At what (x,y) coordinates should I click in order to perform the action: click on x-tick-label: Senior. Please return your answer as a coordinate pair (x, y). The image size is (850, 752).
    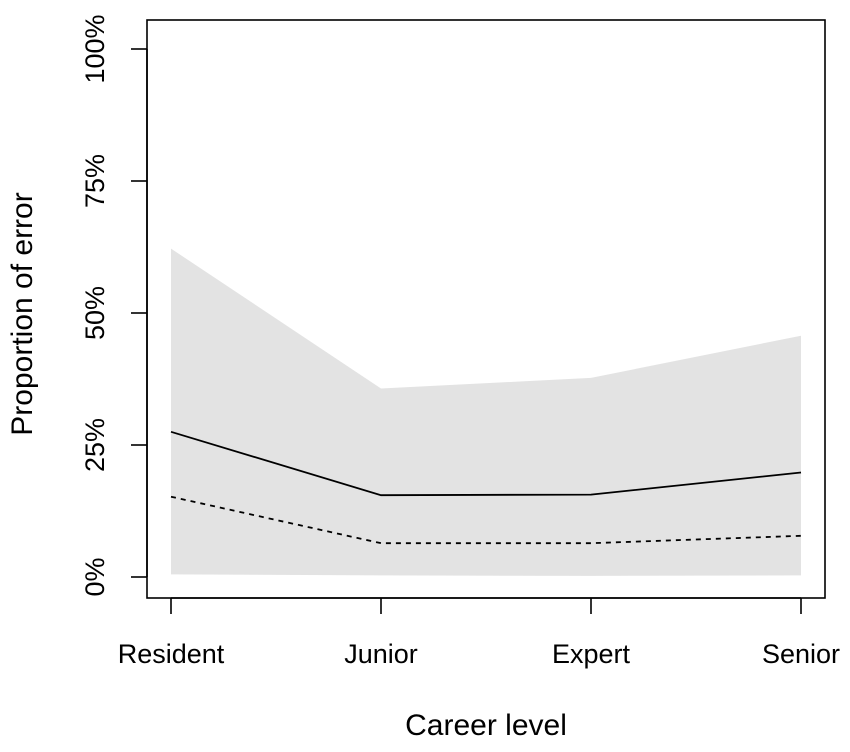
    Looking at the image, I should click on (801, 654).